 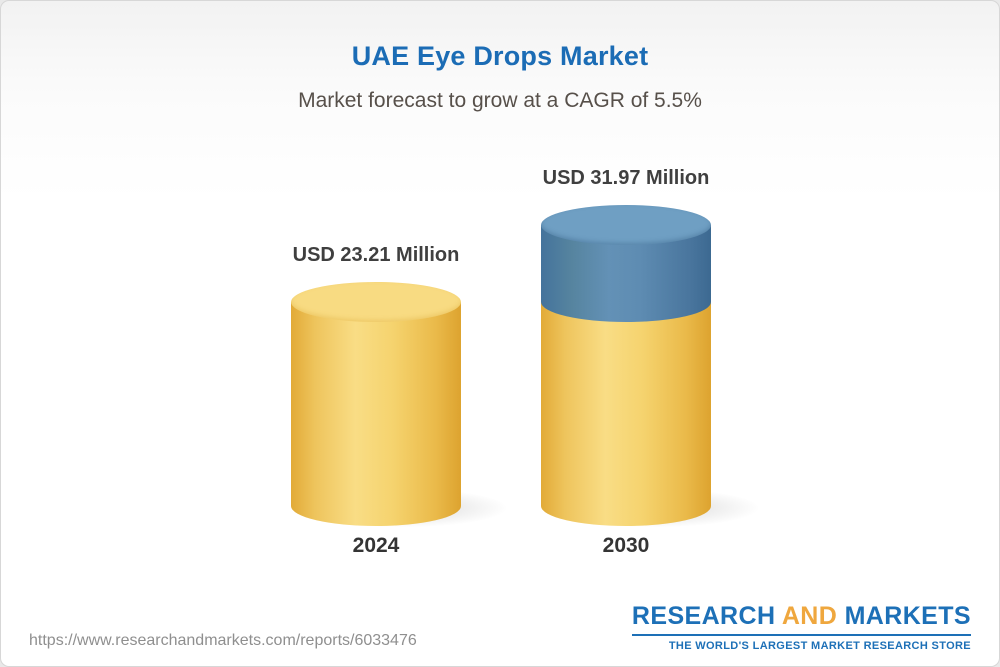 What do you see at coordinates (907, 616) in the screenshot?
I see `logo-word-markets: MARKETS` at bounding box center [907, 616].